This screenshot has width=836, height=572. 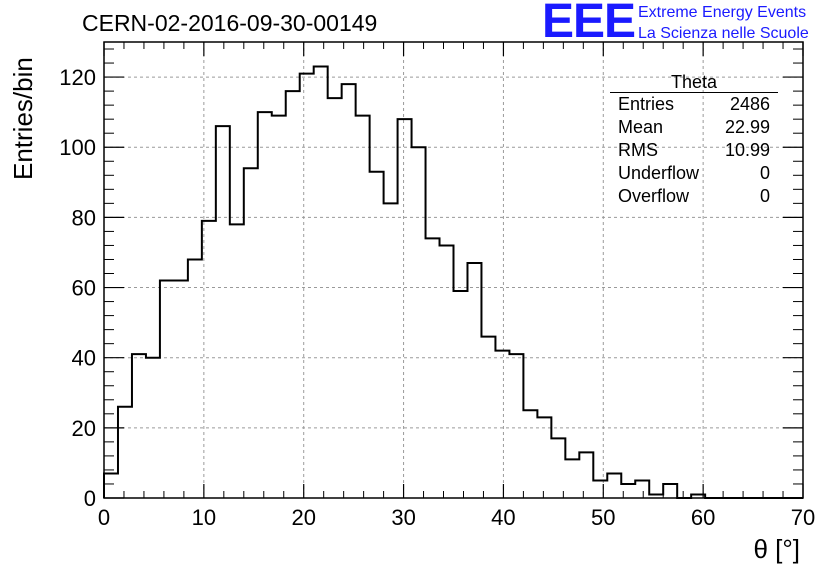 I want to click on x-axis-label: θ [°], so click(x=776, y=549).